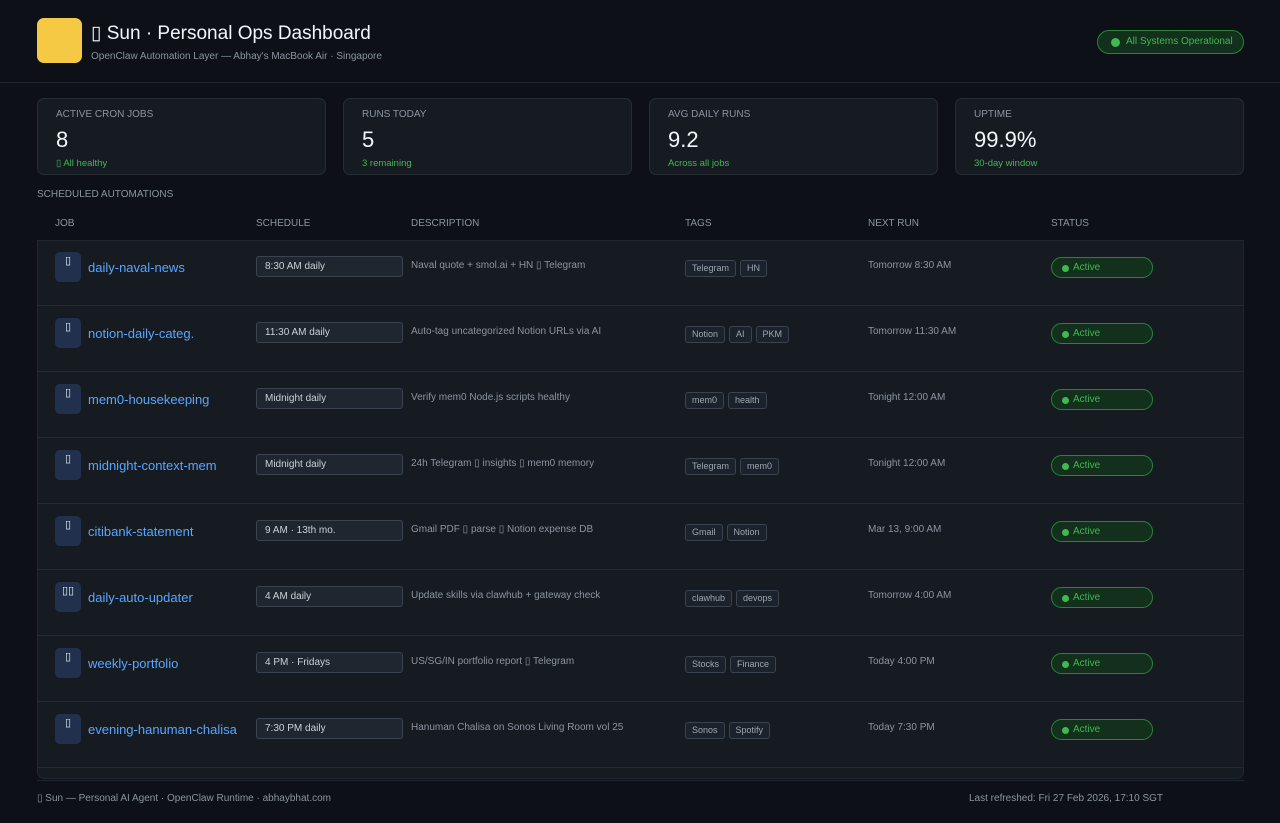  Describe the element at coordinates (910, 595) in the screenshot. I see `next-run-time: Tomorrow 4:00 AM` at that location.